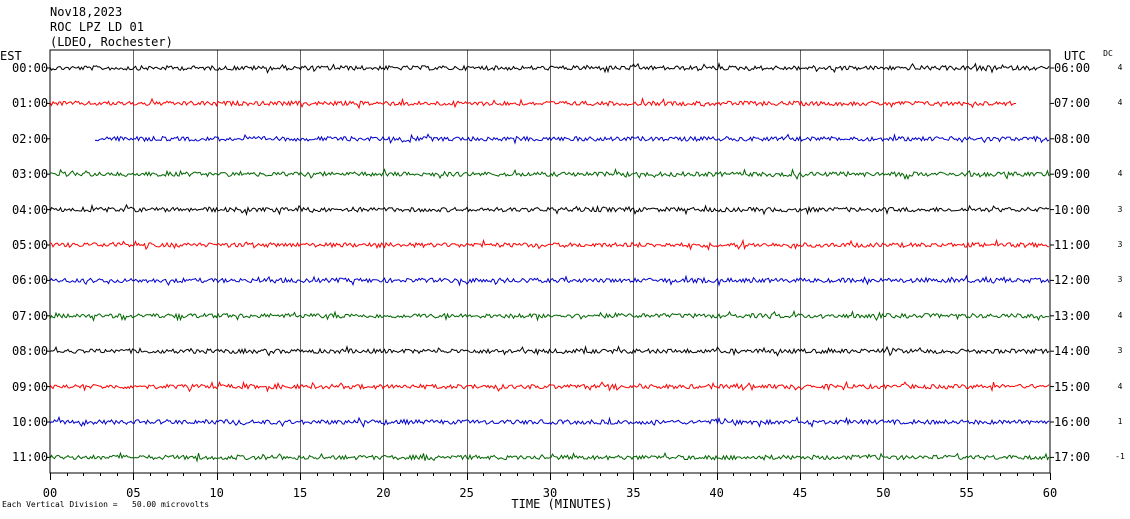  Describe the element at coordinates (30, 351) in the screenshot. I see `est-label: 08:00` at that location.